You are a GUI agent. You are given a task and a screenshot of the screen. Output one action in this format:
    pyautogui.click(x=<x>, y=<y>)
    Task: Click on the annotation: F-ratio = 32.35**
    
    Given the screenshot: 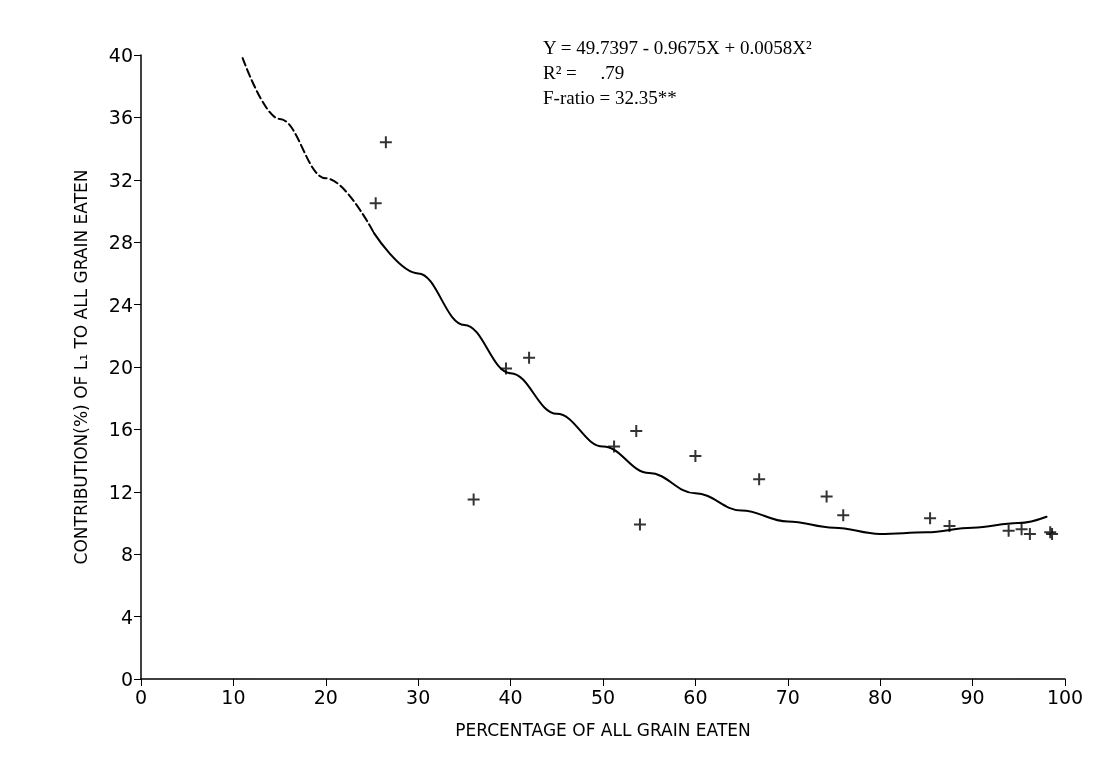 What is the action you would take?
    pyautogui.click(x=610, y=97)
    